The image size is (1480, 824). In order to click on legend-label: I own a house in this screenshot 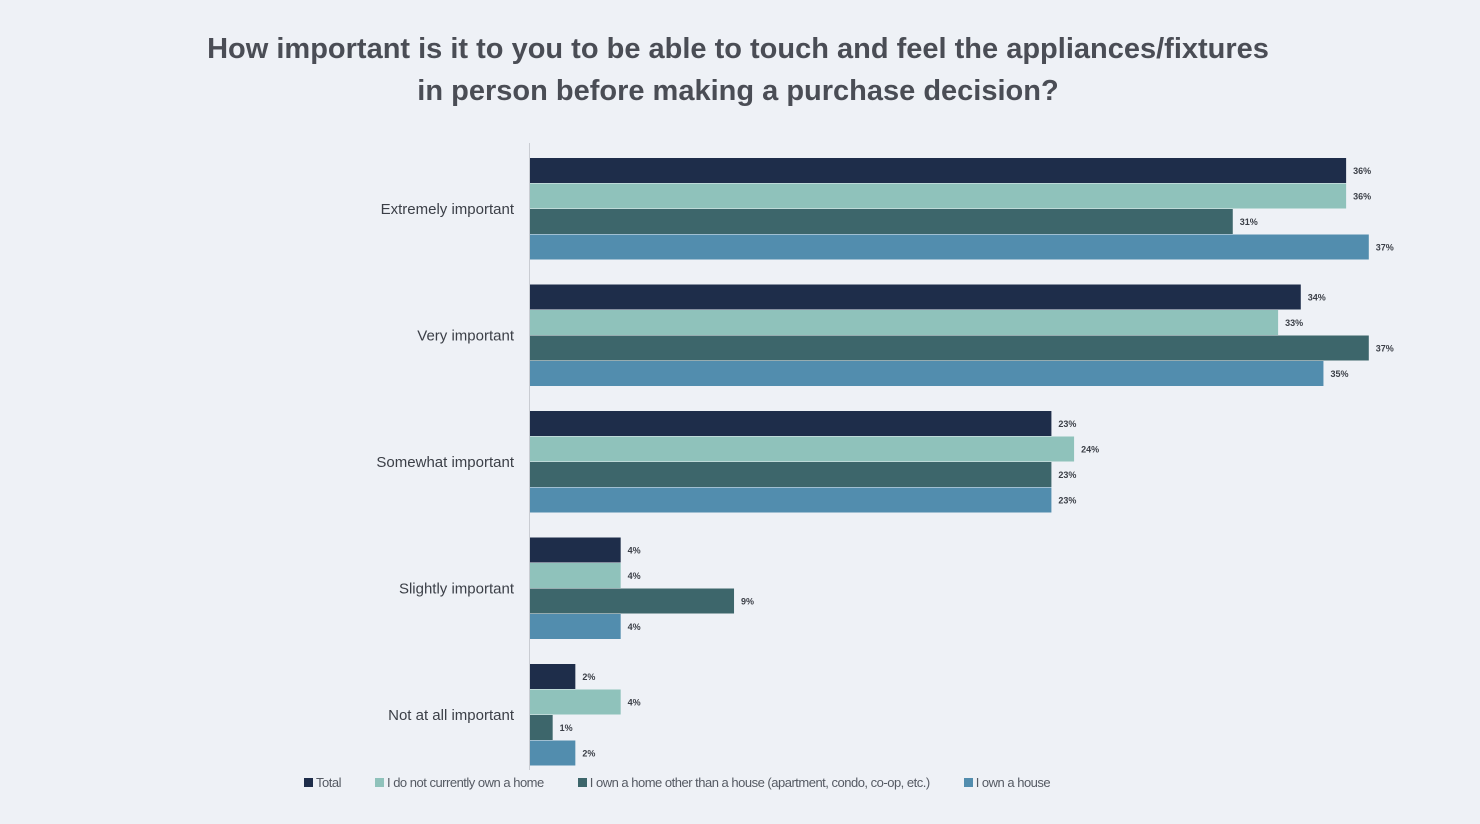, I will do `click(1013, 782)`.